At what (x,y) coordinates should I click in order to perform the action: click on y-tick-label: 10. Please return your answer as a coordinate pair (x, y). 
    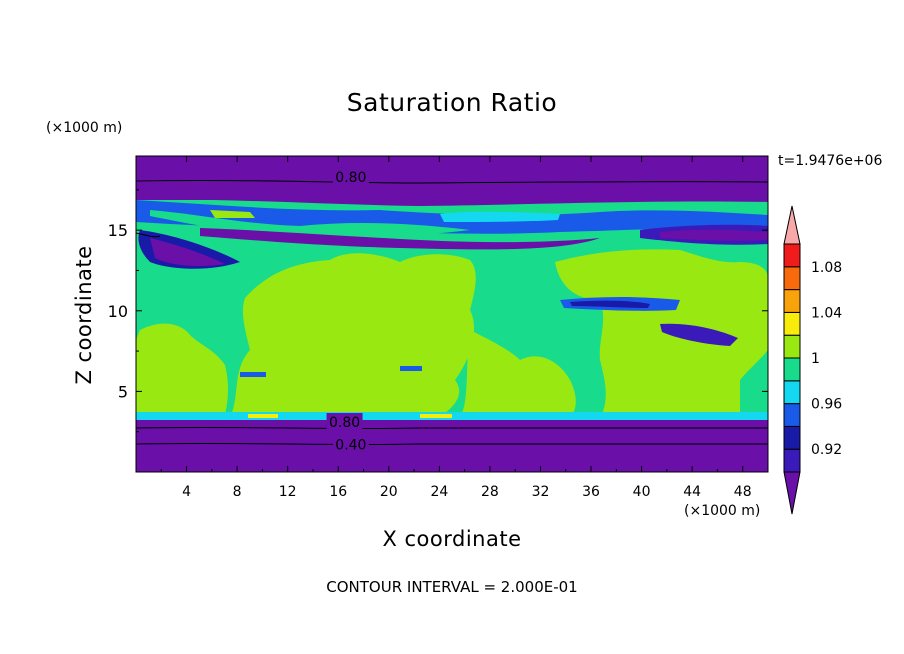
    Looking at the image, I should click on (118, 311).